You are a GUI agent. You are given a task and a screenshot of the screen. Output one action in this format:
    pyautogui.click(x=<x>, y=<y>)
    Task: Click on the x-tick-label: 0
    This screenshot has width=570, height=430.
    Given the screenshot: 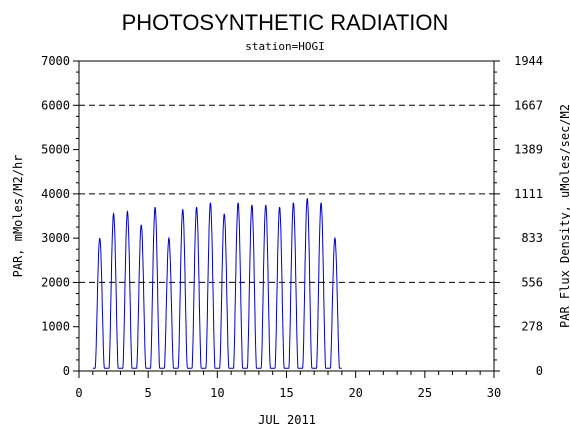 What is the action you would take?
    pyautogui.click(x=78, y=393)
    